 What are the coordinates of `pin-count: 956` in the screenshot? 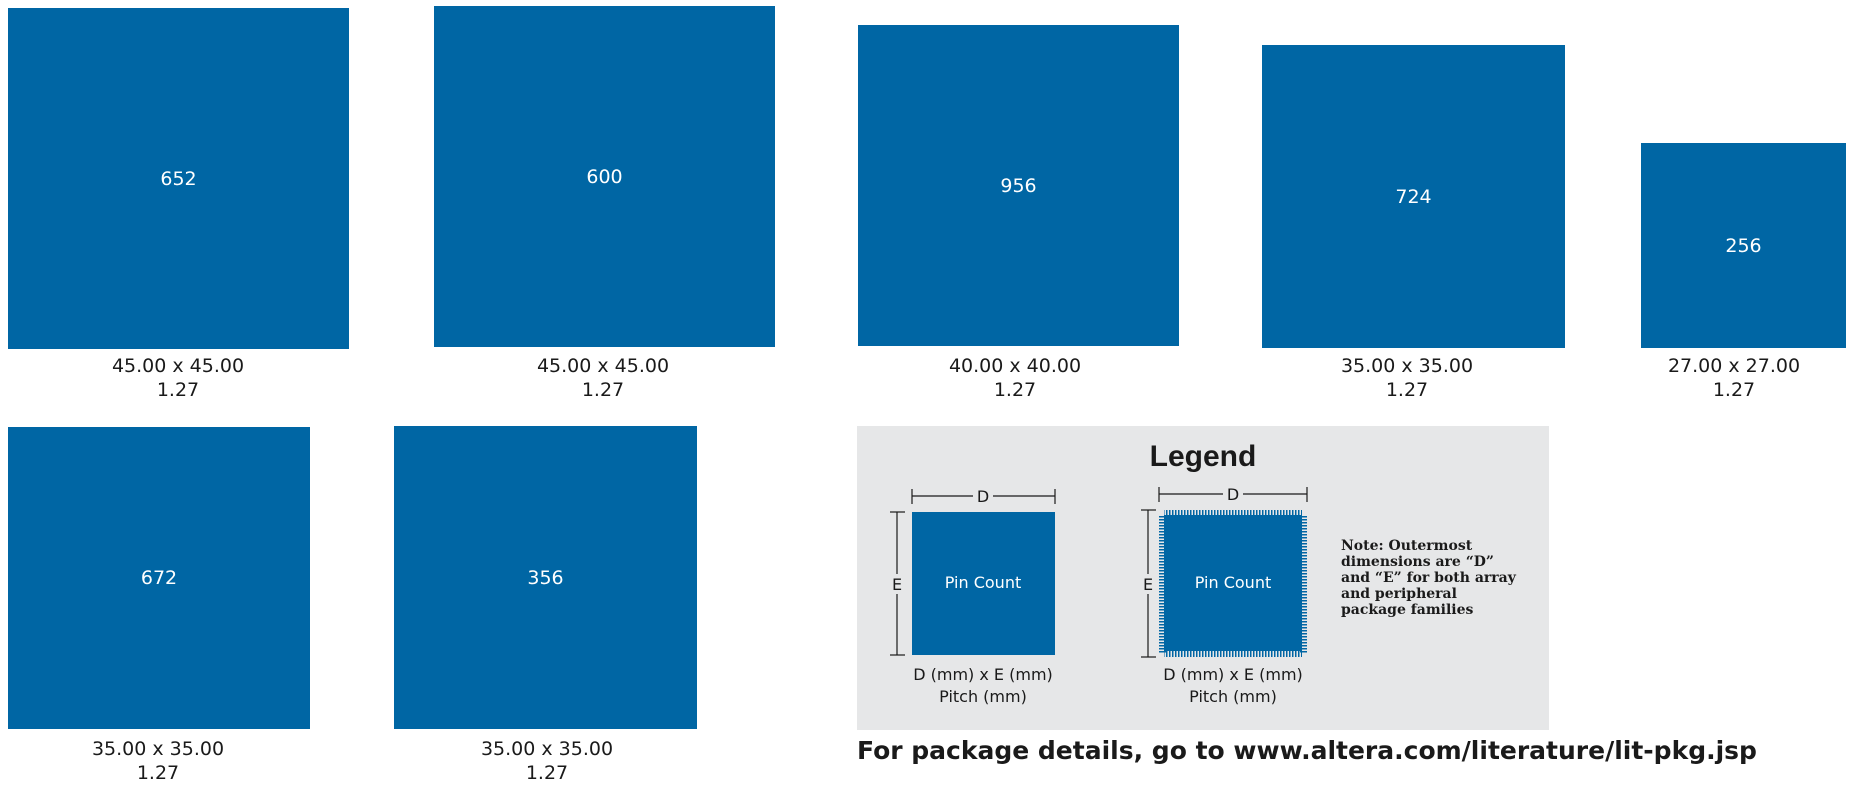 It's located at (1018, 185).